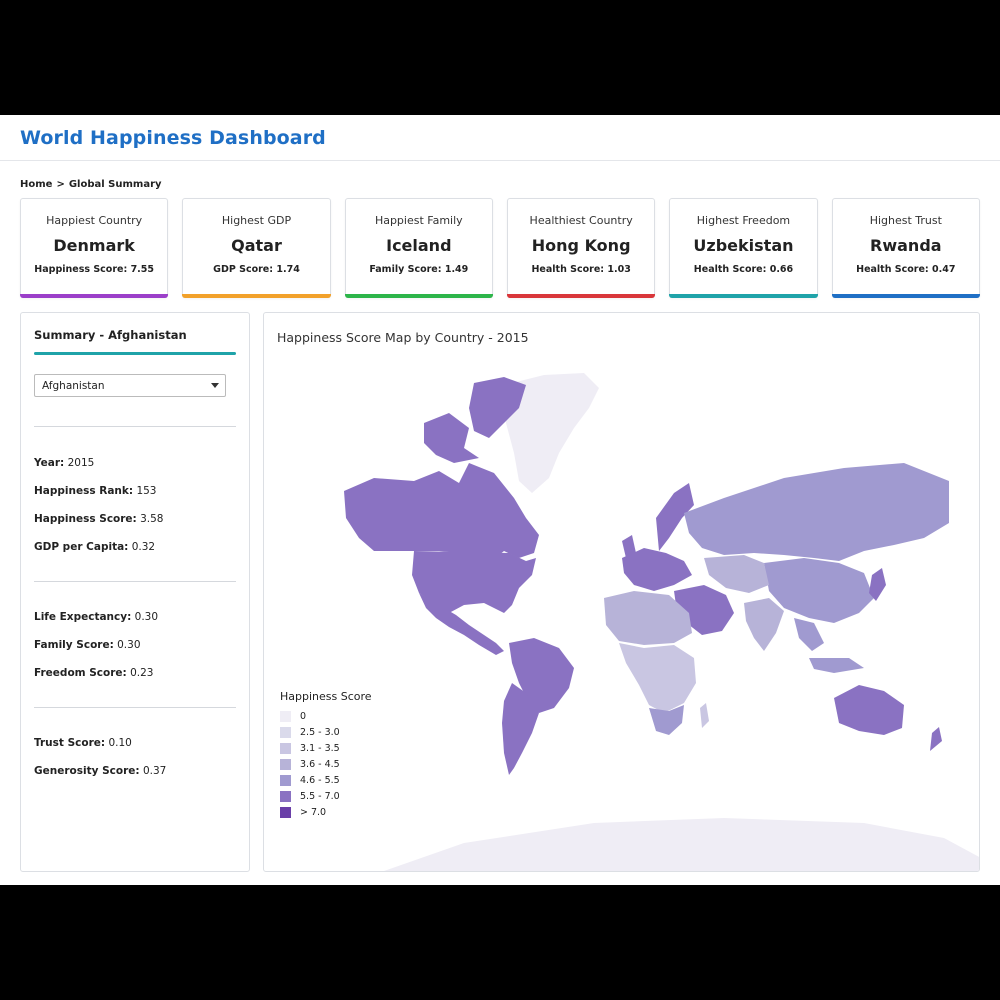  What do you see at coordinates (94, 269) in the screenshot?
I see `kpi-card-score: Happiness Score: 7.55` at bounding box center [94, 269].